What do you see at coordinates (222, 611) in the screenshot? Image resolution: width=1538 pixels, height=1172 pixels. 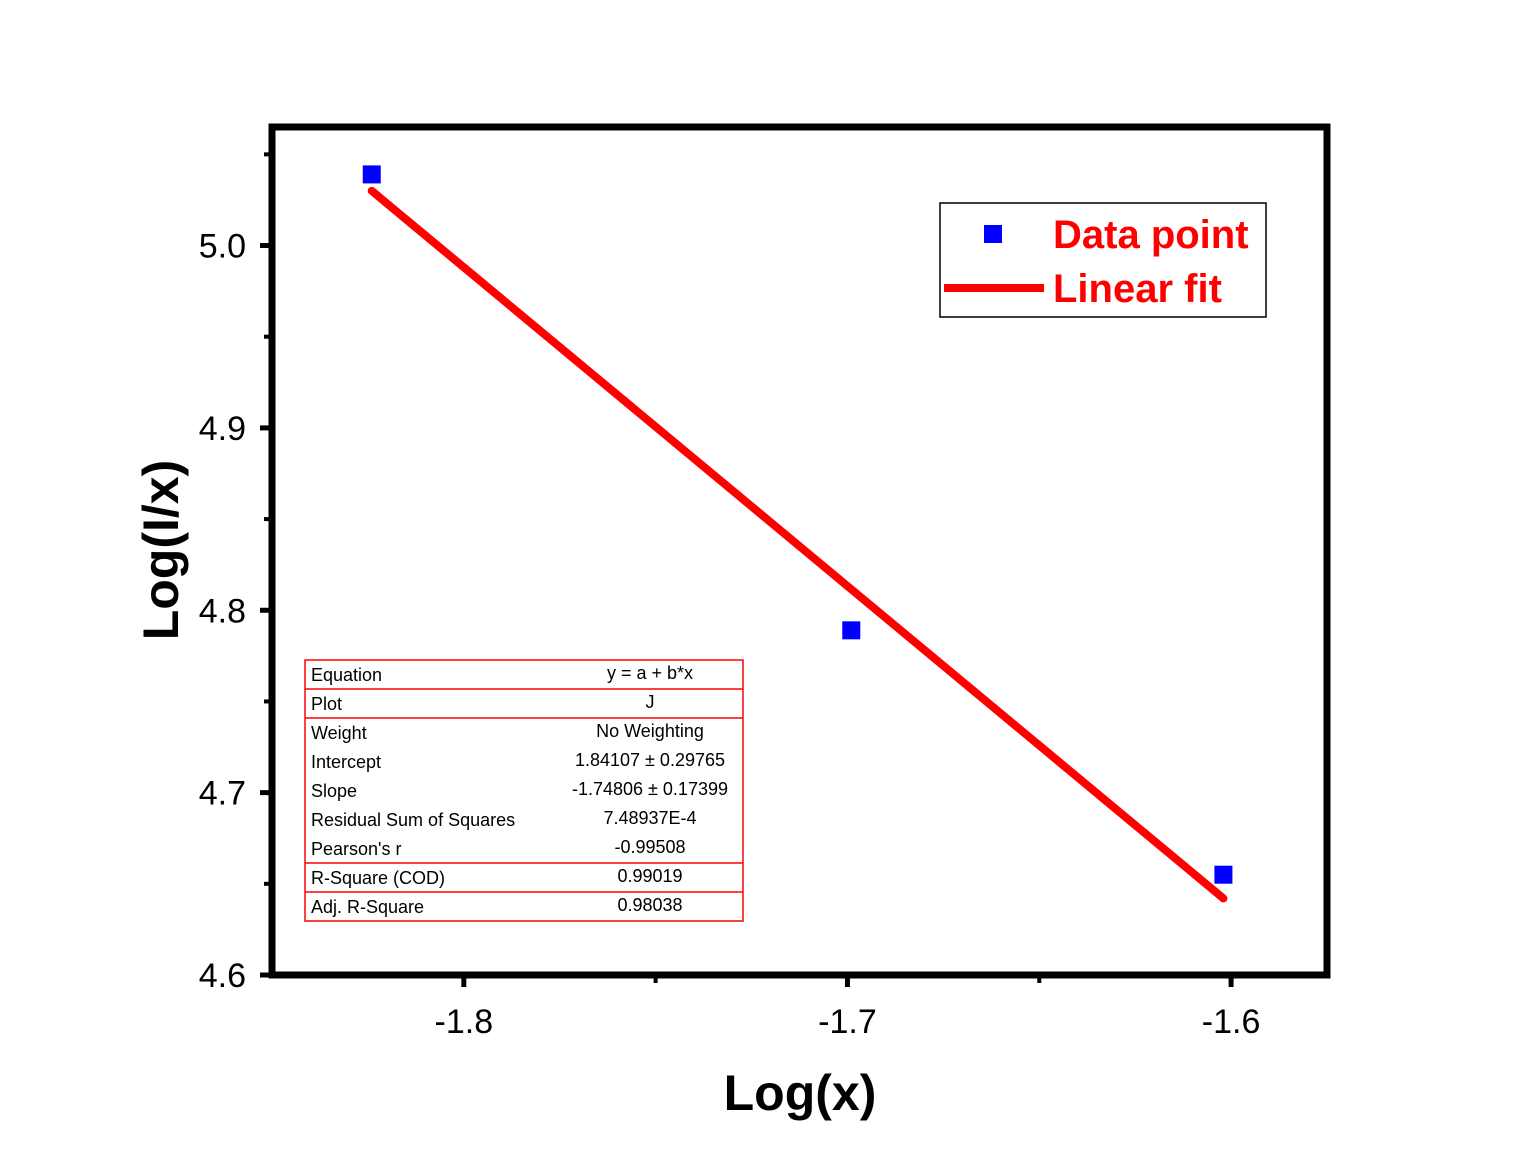 I see `y-tick-label: 4.8` at bounding box center [222, 611].